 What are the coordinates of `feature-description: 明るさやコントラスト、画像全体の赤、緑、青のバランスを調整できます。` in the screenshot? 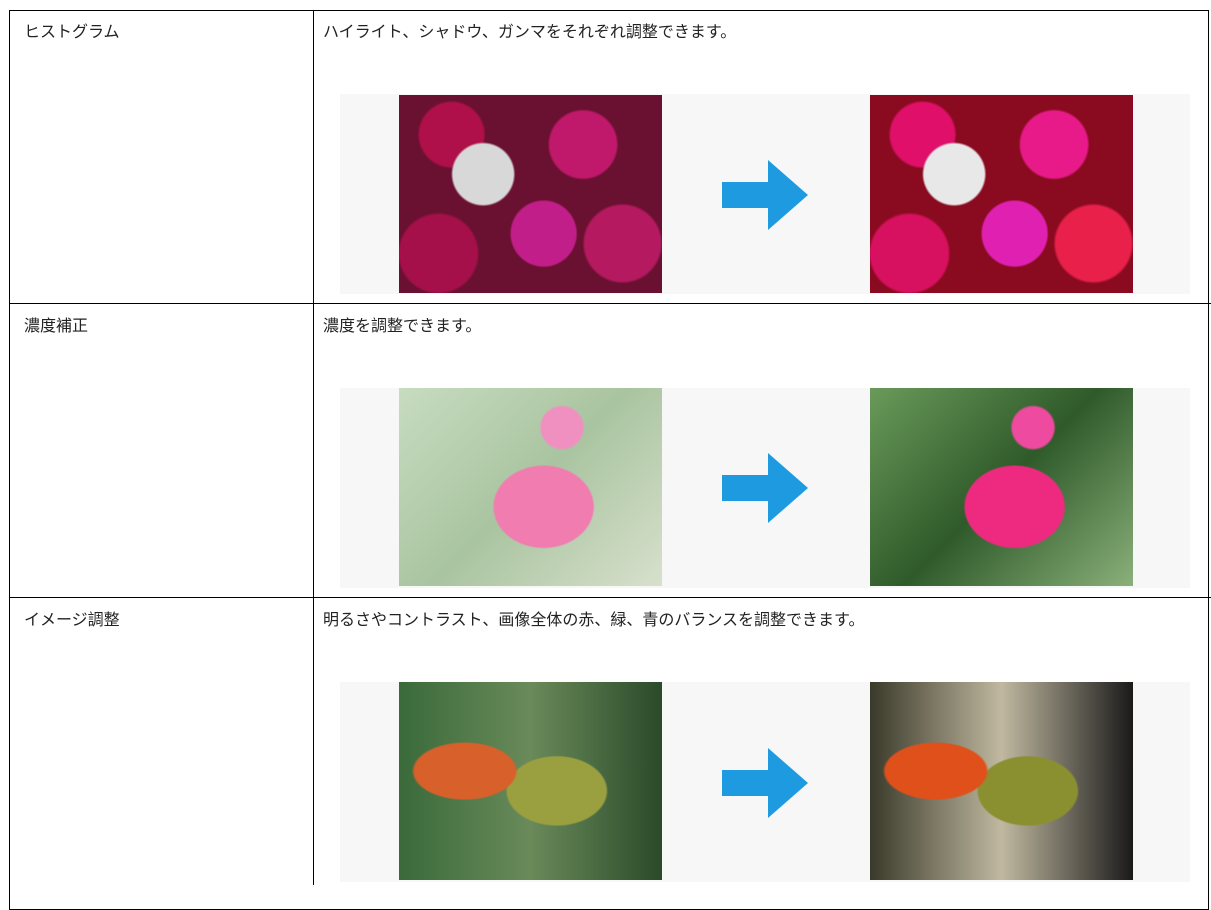 It's located at (594, 619).